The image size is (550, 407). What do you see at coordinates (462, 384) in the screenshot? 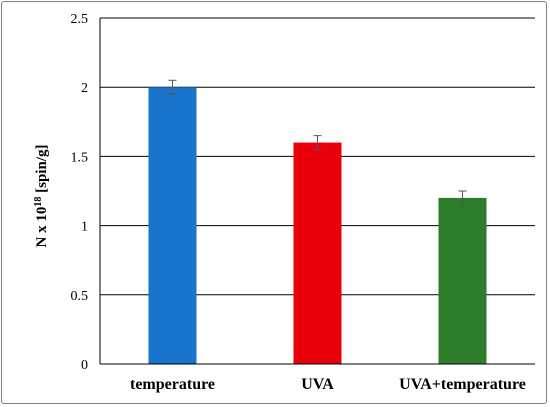
I see `x-category-label: UVA+temperature` at bounding box center [462, 384].